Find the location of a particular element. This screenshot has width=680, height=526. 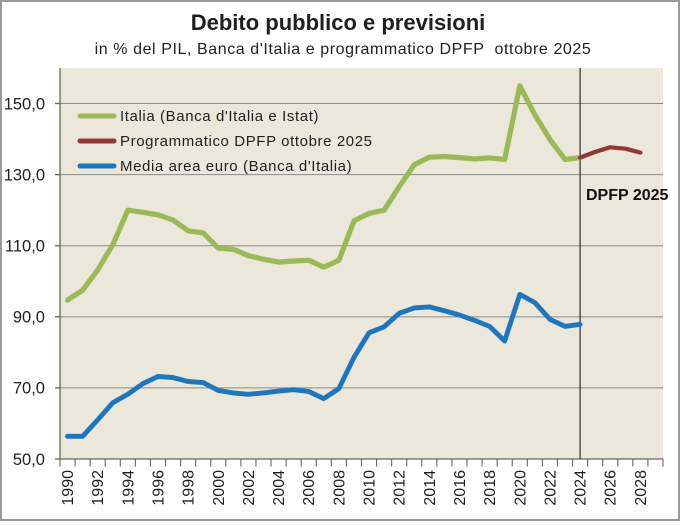

svg-text: 150,0 is located at coordinates (24, 104).